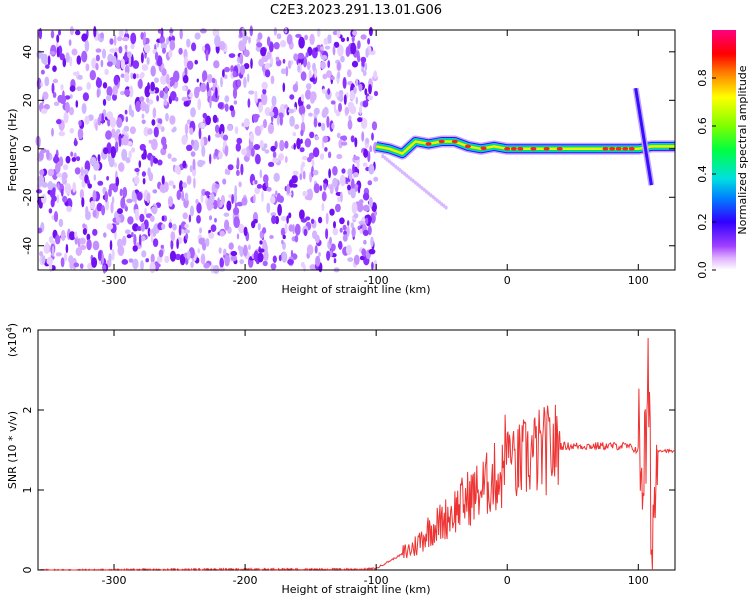 Image resolution: width=750 pixels, height=600 pixels. What do you see at coordinates (9, 329) in the screenshot?
I see `snr-y-multiplier-exp: 4` at bounding box center [9, 329].